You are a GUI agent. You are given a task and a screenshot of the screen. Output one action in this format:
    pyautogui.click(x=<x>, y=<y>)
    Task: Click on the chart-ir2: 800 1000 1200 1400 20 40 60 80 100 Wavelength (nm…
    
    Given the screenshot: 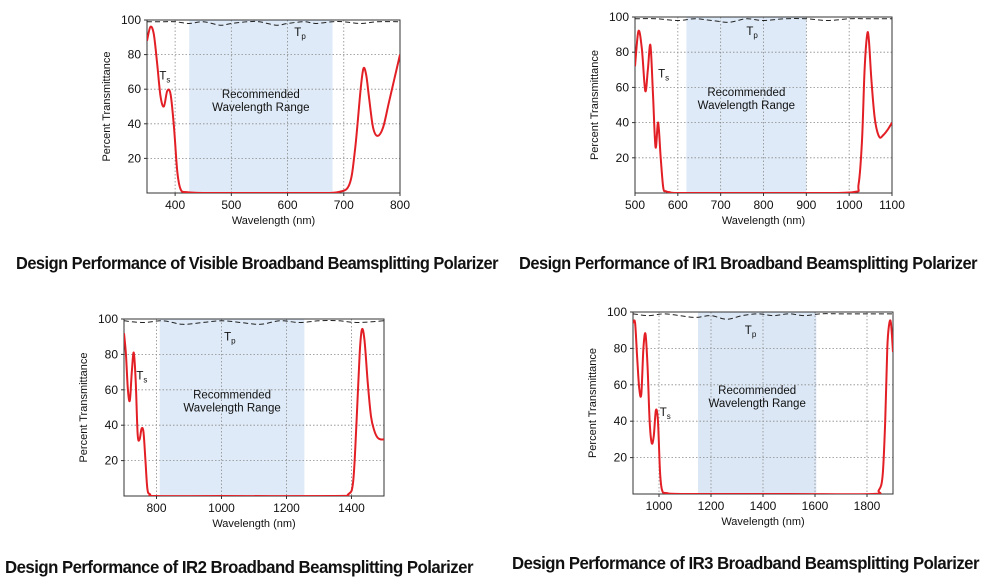 What is the action you would take?
    pyautogui.click(x=231, y=421)
    